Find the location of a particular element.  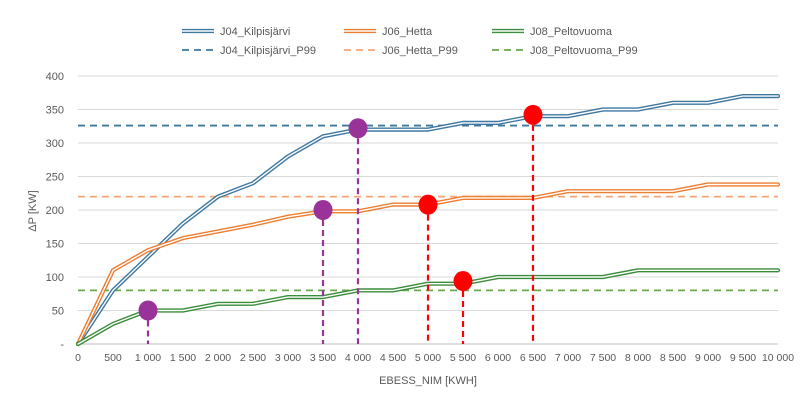

legend-label: J08_Peltovuoma_P99 is located at coordinates (584, 51).